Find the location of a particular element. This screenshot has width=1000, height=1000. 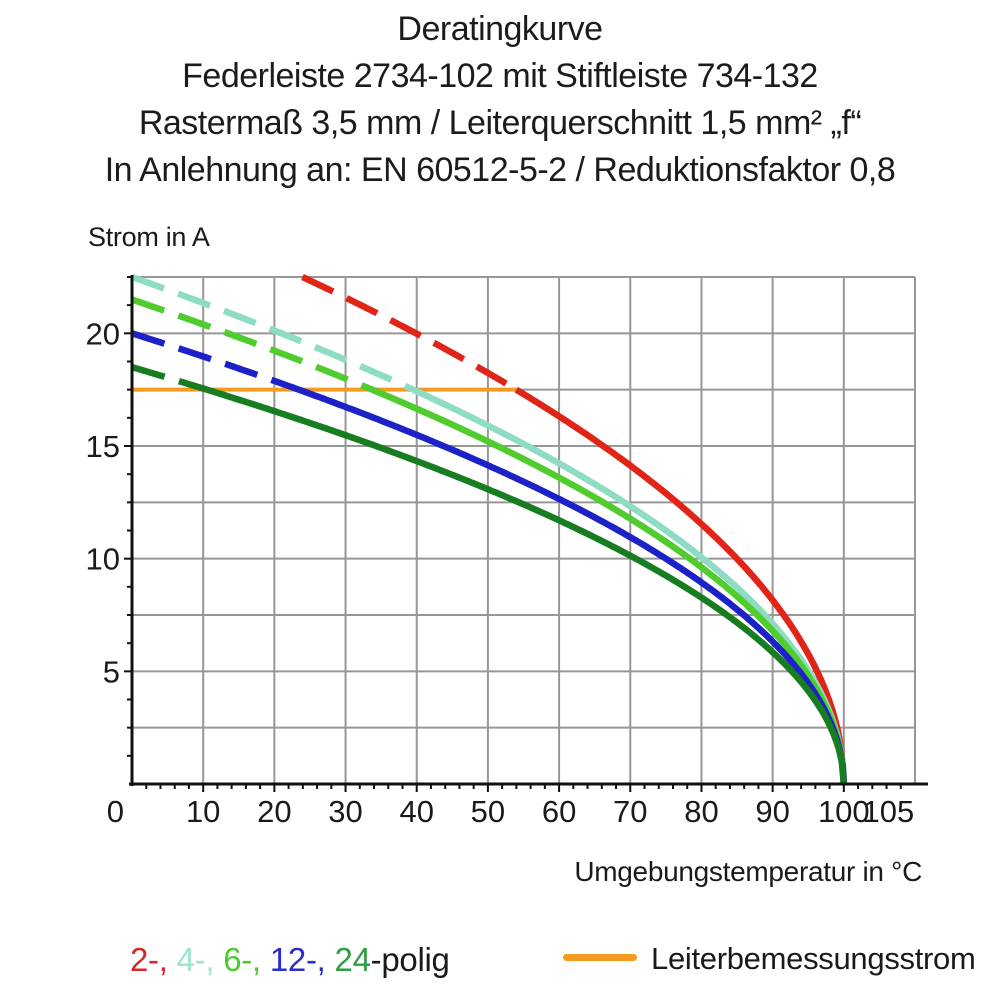

x-axis-title: Umgebungstemperatur in °C is located at coordinates (748, 871).